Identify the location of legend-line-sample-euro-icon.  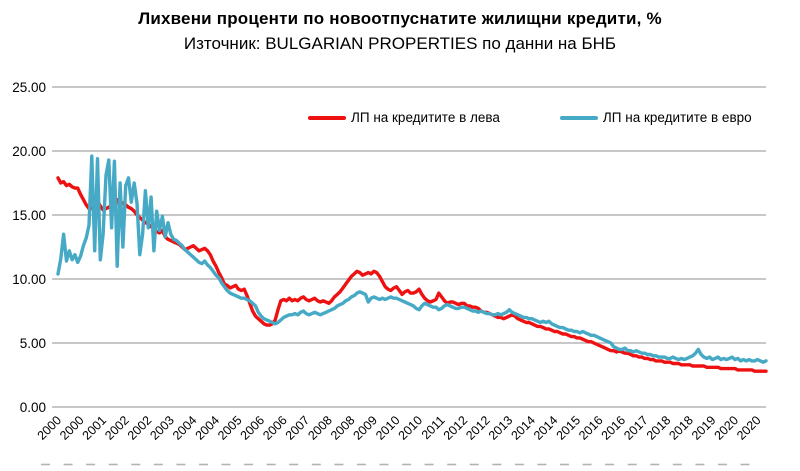
(578, 117).